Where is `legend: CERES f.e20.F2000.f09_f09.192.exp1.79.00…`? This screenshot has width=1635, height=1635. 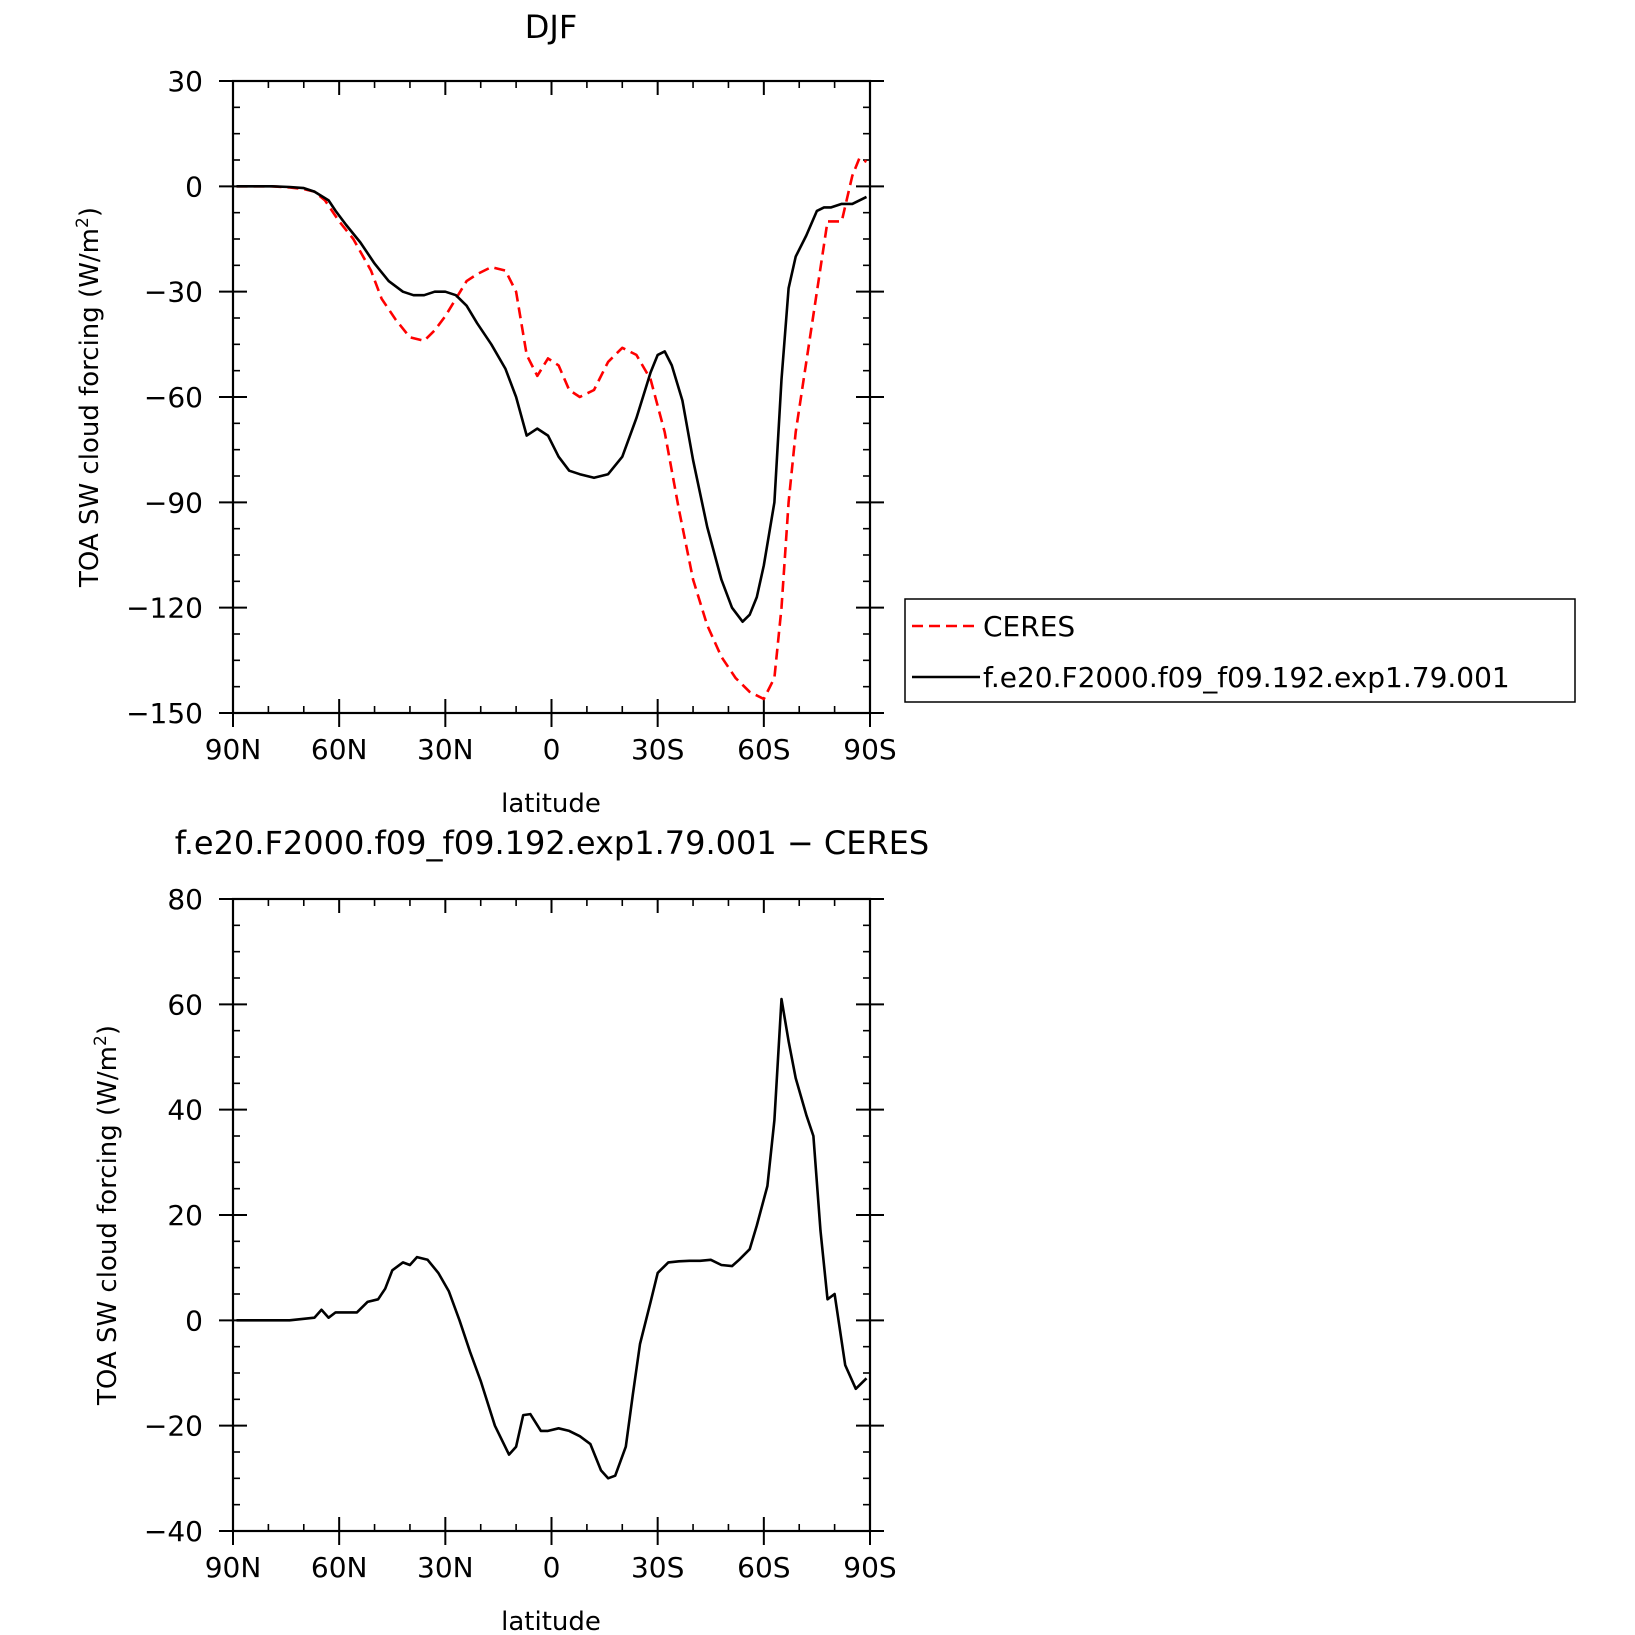 legend: CERES f.e20.F2000.f09_f09.192.exp1.79.00… is located at coordinates (1240, 650).